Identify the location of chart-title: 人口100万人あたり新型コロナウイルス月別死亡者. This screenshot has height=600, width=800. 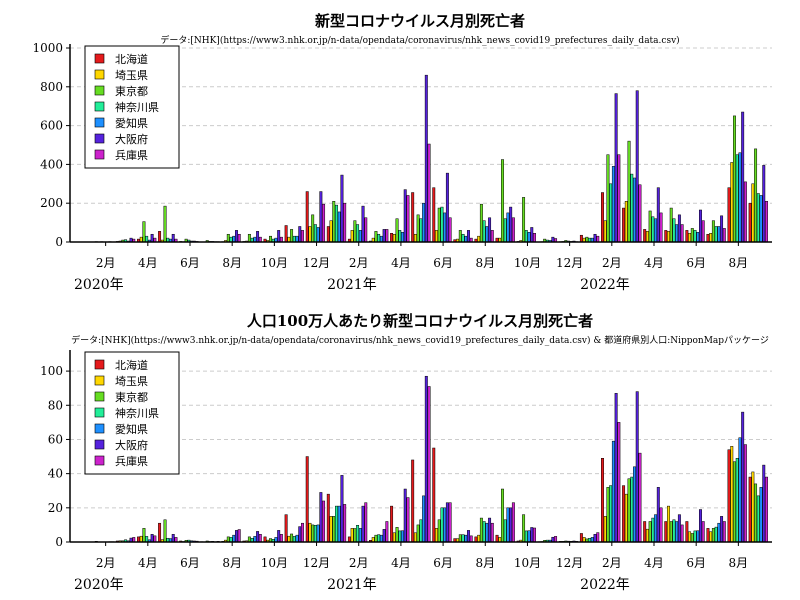
(420, 321).